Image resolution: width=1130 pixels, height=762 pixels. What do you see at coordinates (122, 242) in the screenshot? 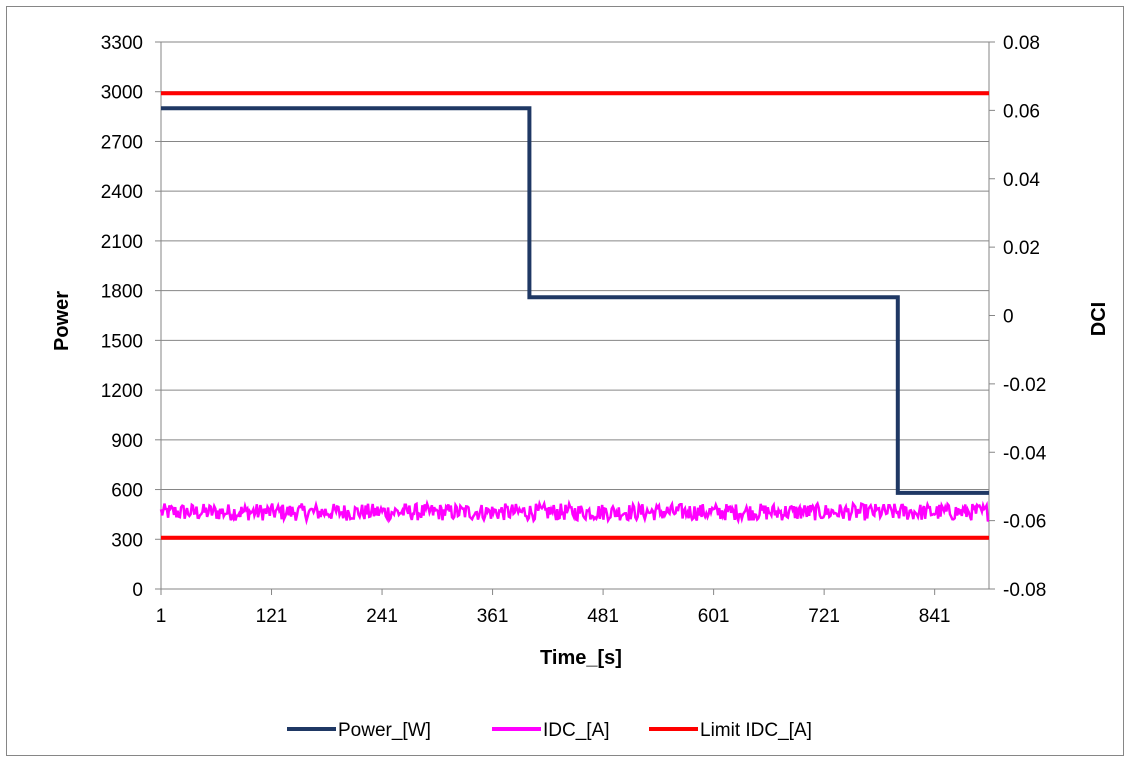
I see `y-tick-label: 2100` at bounding box center [122, 242].